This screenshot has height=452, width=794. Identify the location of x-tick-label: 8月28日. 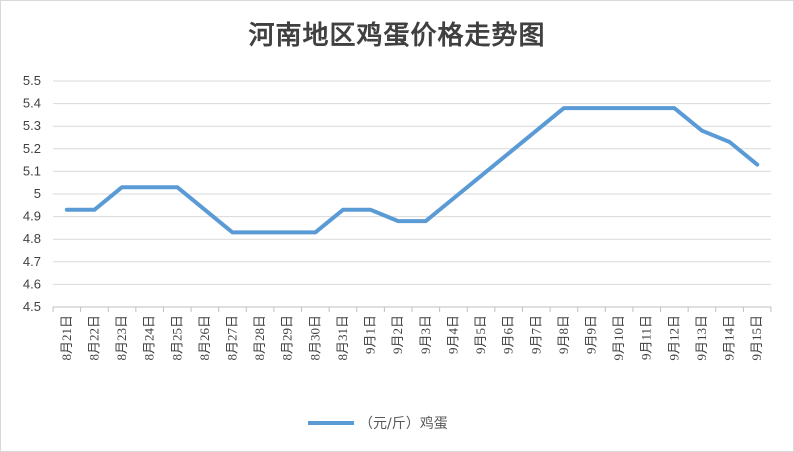
(259, 338).